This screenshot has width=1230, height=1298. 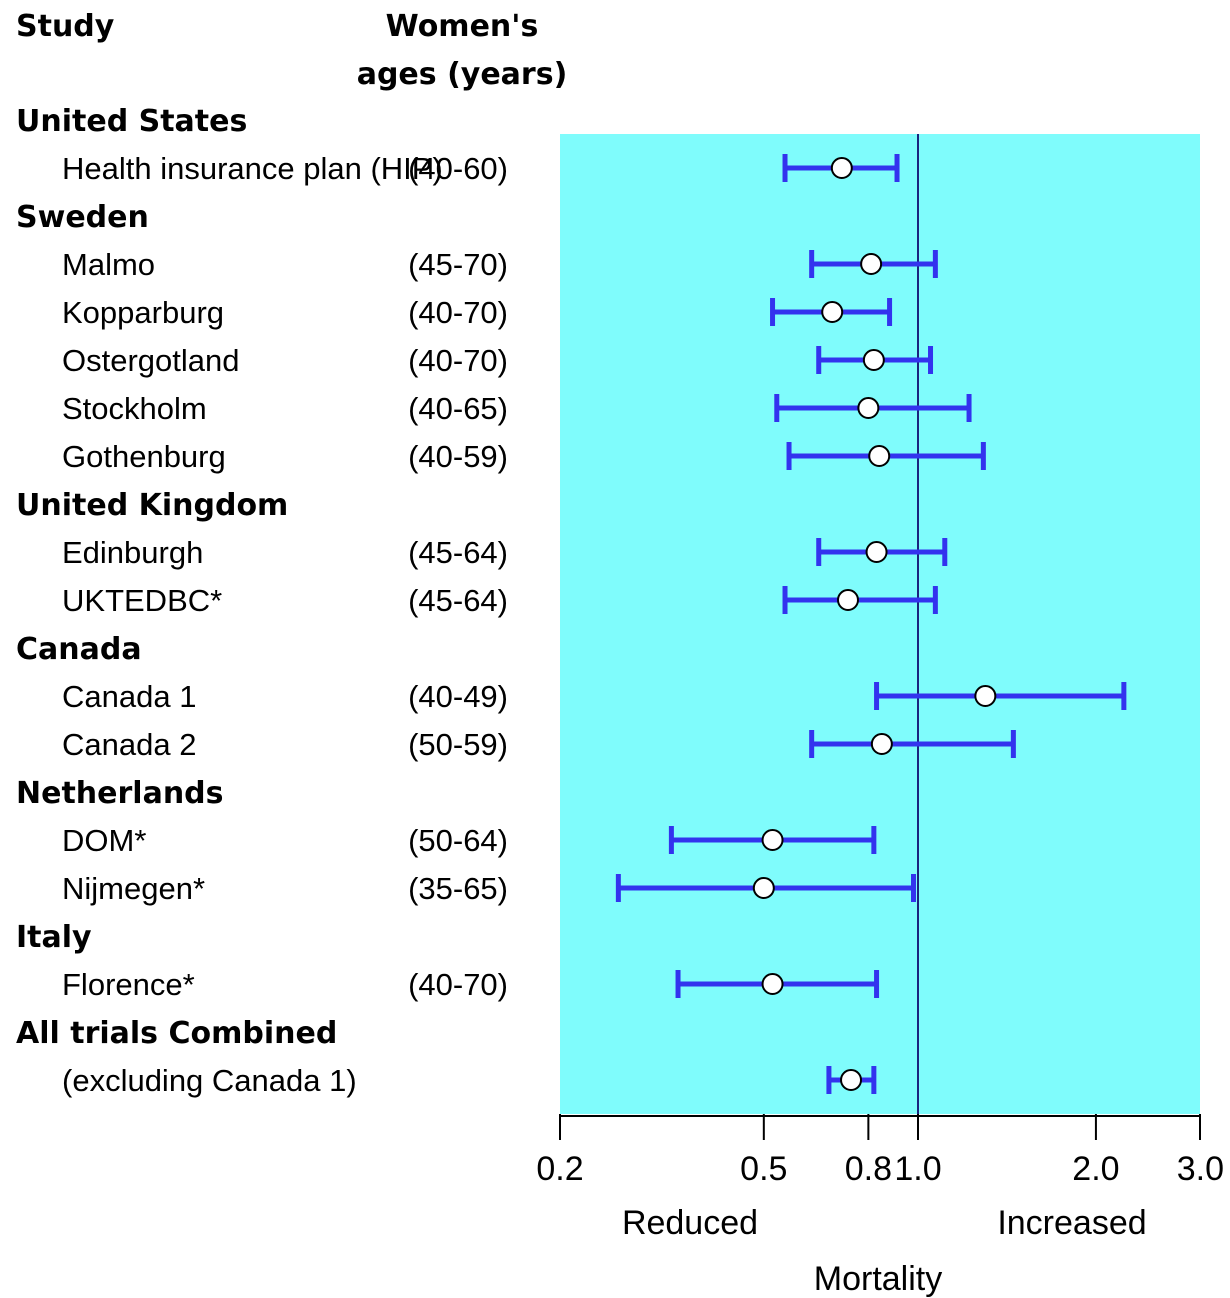 I want to click on x-tick-label: 2.0, so click(x=1095, y=1169).